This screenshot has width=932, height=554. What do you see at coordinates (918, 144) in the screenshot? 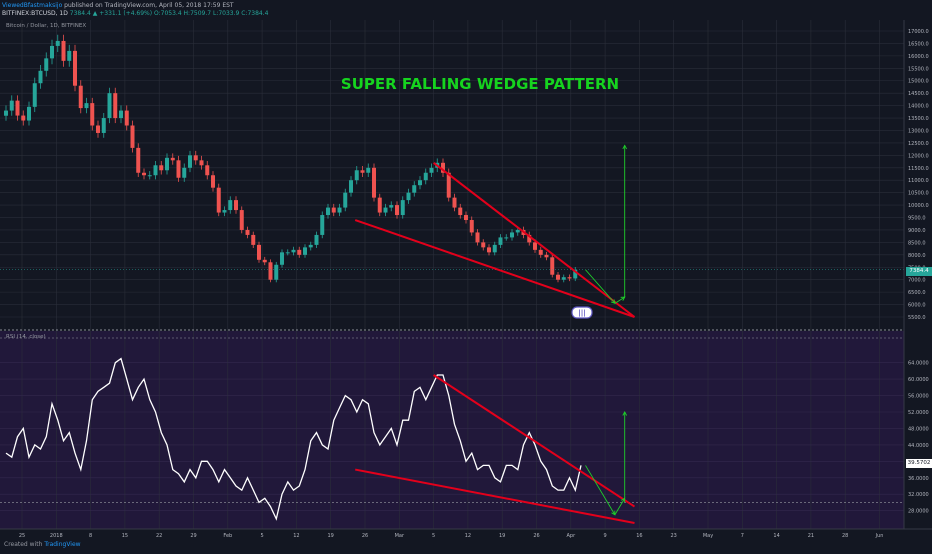
I see `price-tick-label: 12500.0` at bounding box center [918, 144].